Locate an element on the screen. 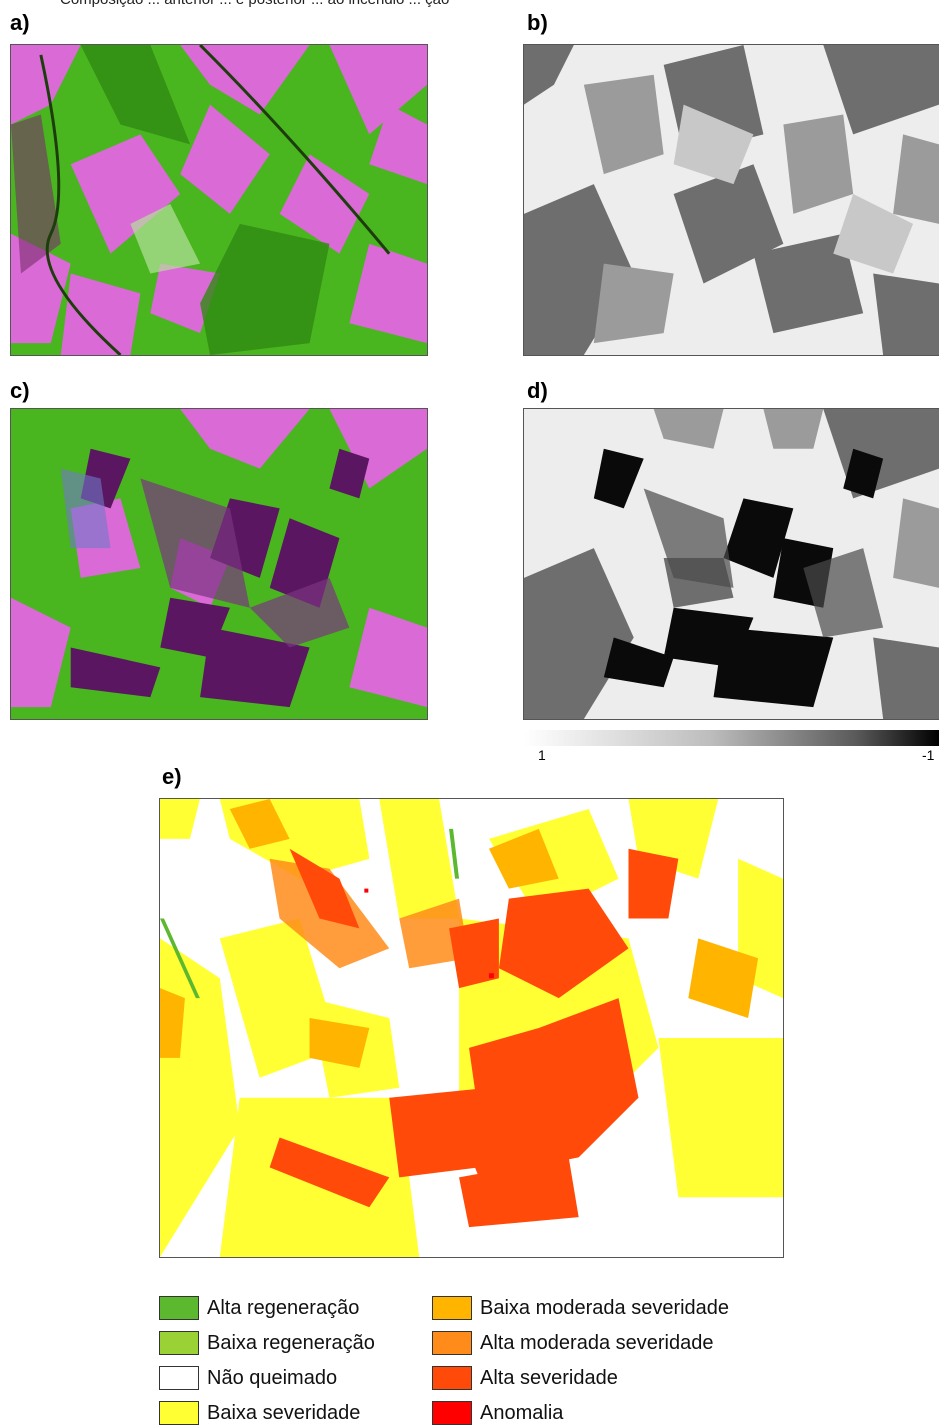 This screenshot has width=939, height=1426. panel-a-label: a) is located at coordinates (20, 22).